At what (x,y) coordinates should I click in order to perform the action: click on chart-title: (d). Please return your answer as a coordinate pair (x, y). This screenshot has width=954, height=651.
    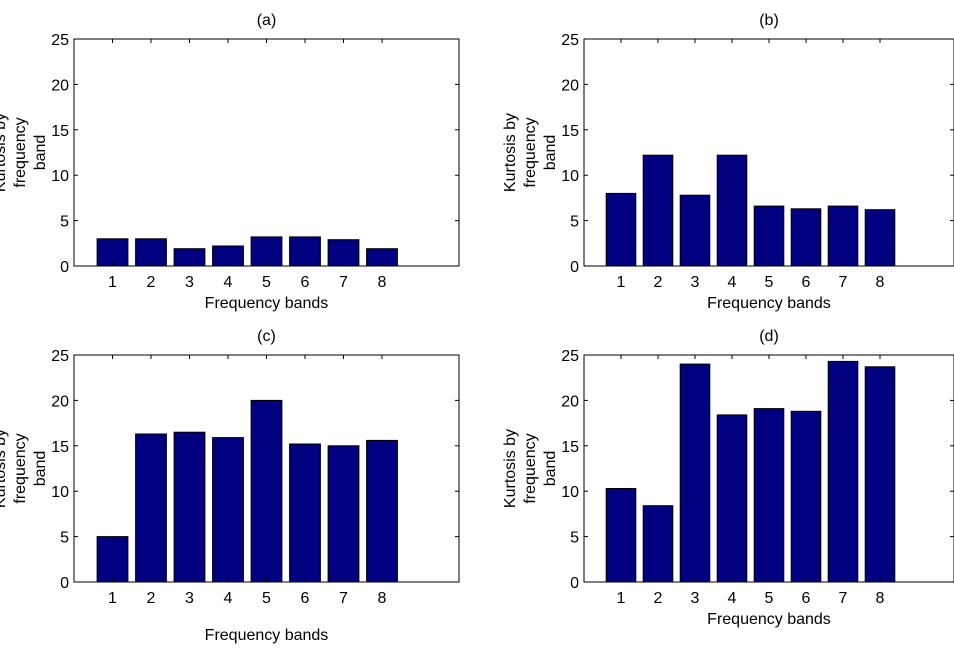
    Looking at the image, I should click on (769, 336).